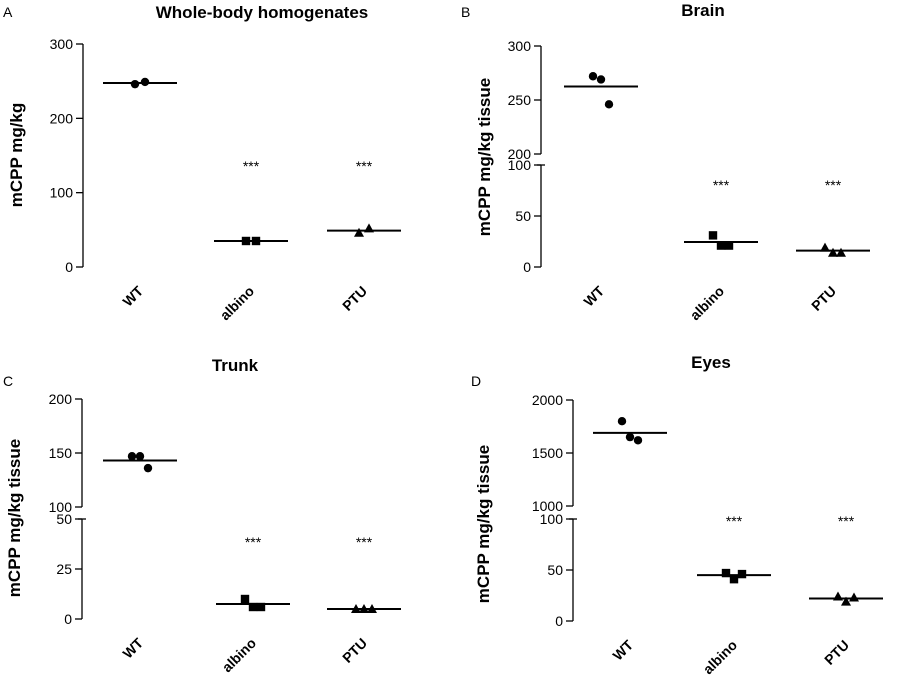 The width and height of the screenshot is (906, 679). Describe the element at coordinates (711, 362) in the screenshot. I see `chart-title: Eyes` at that location.